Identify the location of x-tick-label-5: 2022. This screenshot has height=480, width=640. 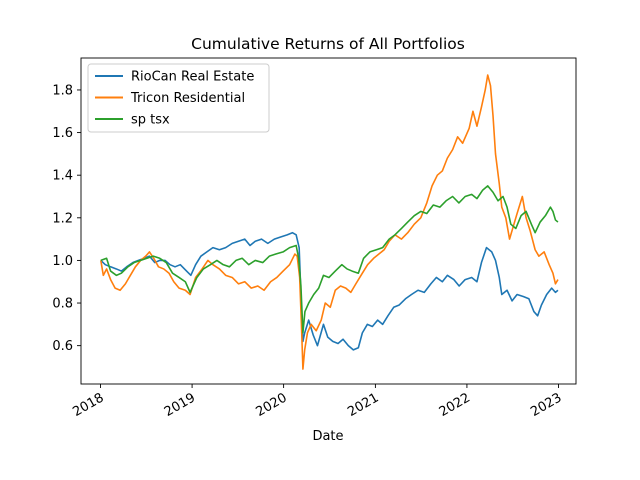
(455, 405).